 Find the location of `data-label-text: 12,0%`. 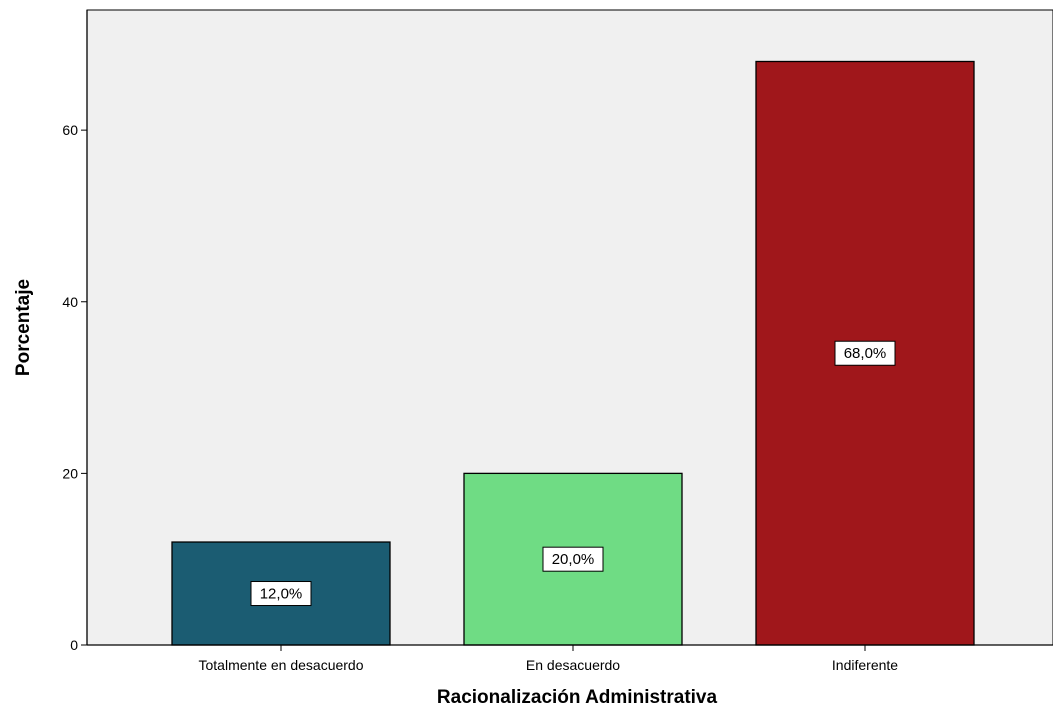

data-label-text: 12,0% is located at coordinates (281, 594).